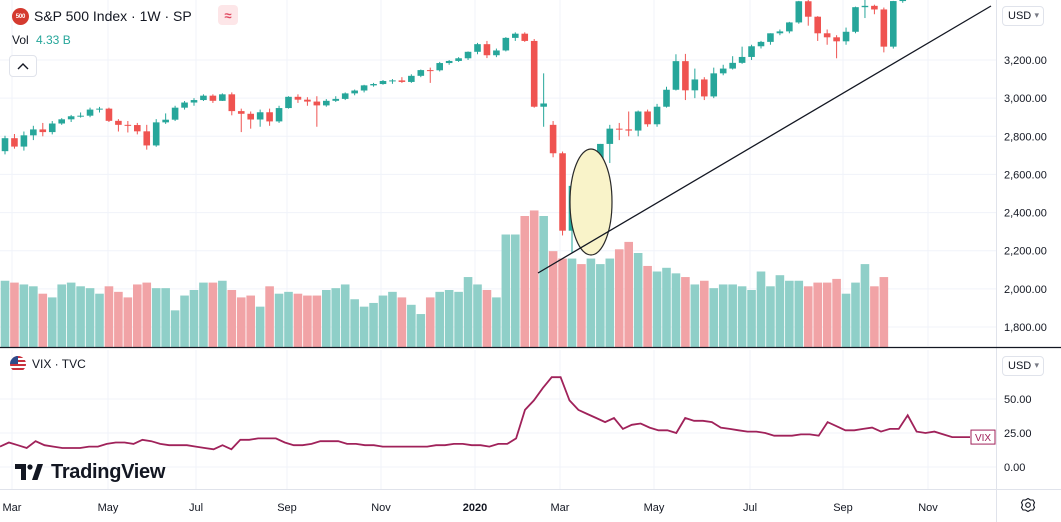 The height and width of the screenshot is (522, 1061). I want to click on vix-y-tick-label: 0.00, so click(1014, 468).